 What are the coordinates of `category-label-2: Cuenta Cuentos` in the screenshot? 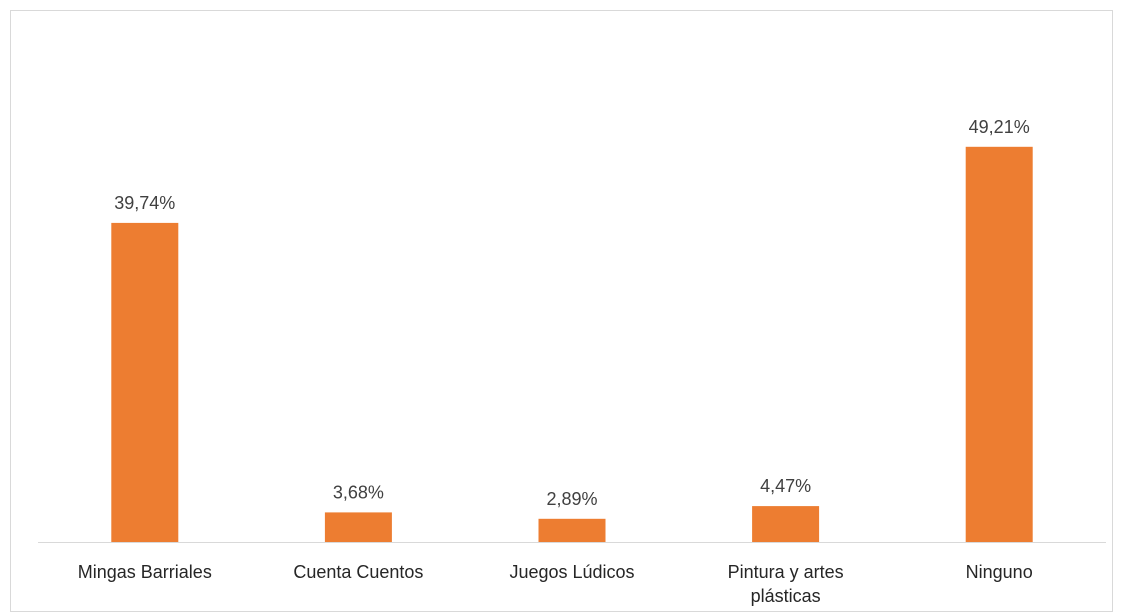 It's located at (358, 572).